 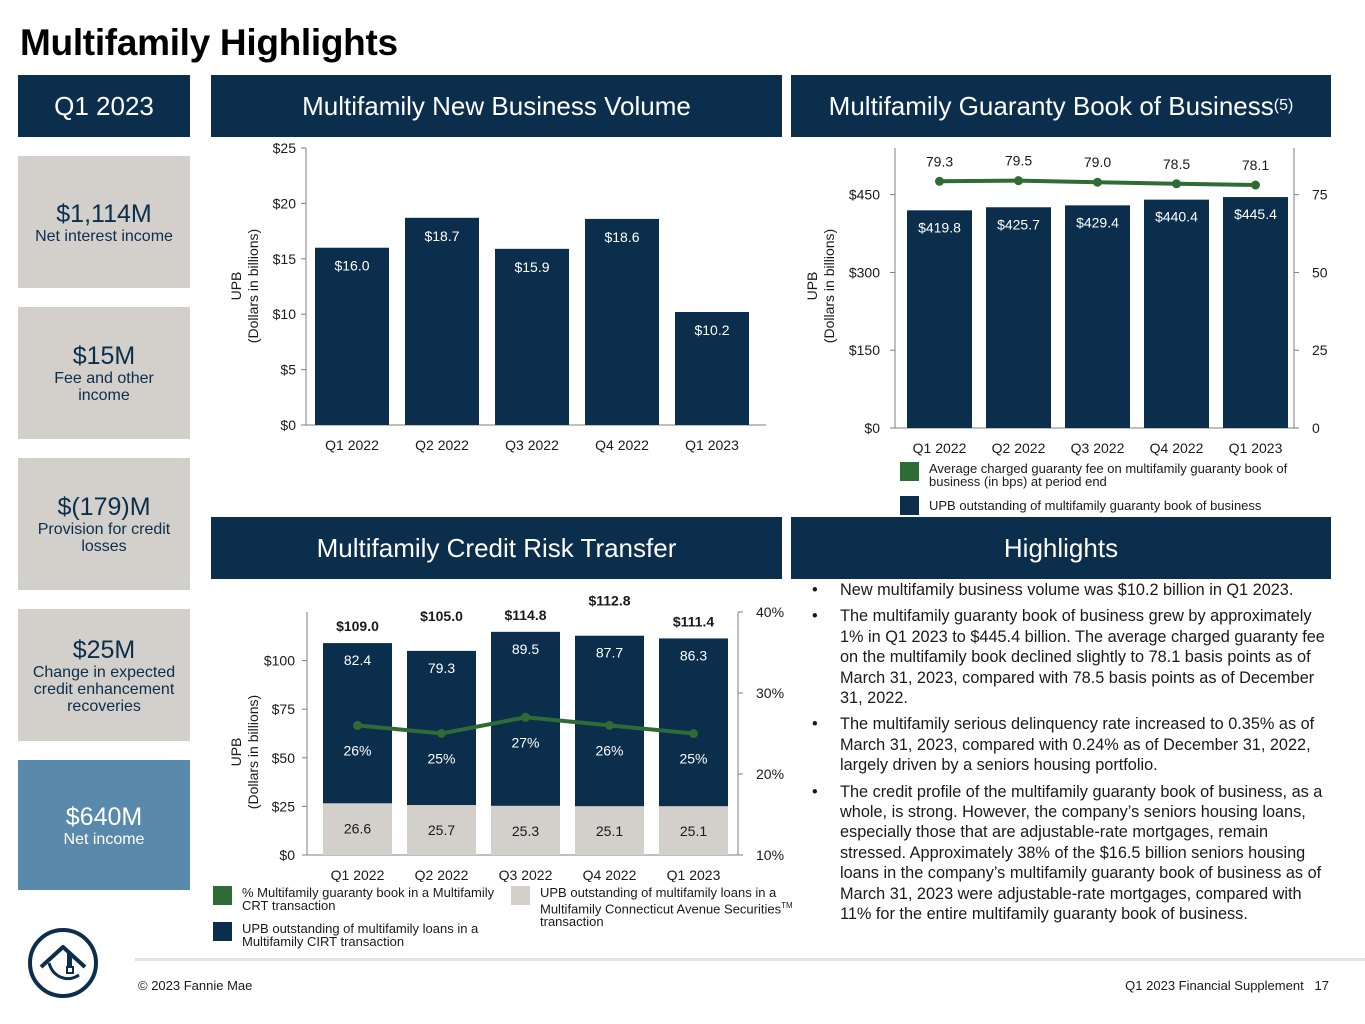 I want to click on y-axis-label-line: UPB, so click(x=236, y=752).